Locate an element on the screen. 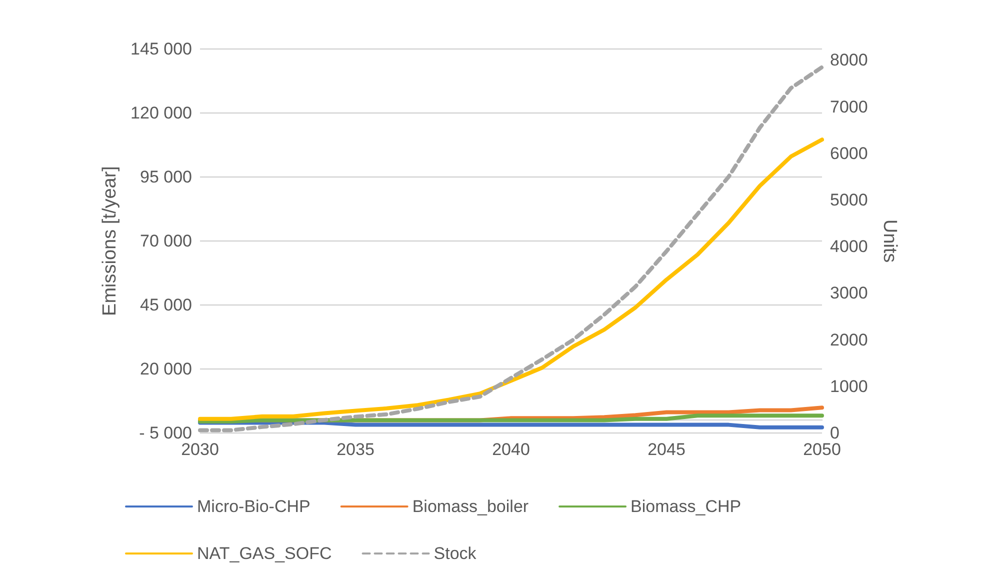 Image resolution: width=981 pixels, height=585 pixels. x-tick-label: 2030 is located at coordinates (200, 449).